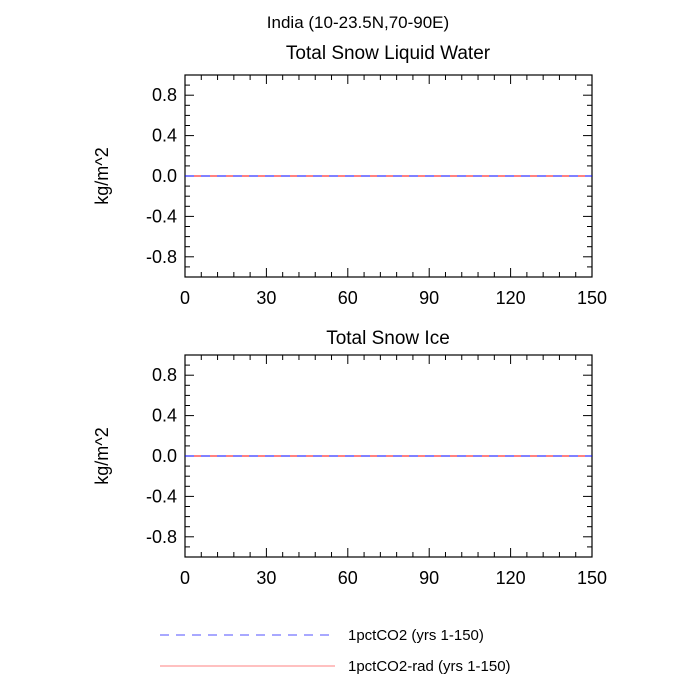  What do you see at coordinates (429, 666) in the screenshot?
I see `legend-label: 1pctCO2-rad (yrs 1-150)` at bounding box center [429, 666].